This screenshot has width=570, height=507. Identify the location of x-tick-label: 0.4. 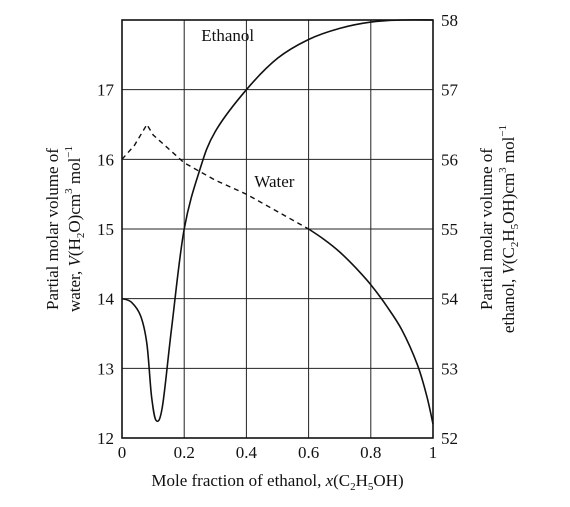
(247, 452).